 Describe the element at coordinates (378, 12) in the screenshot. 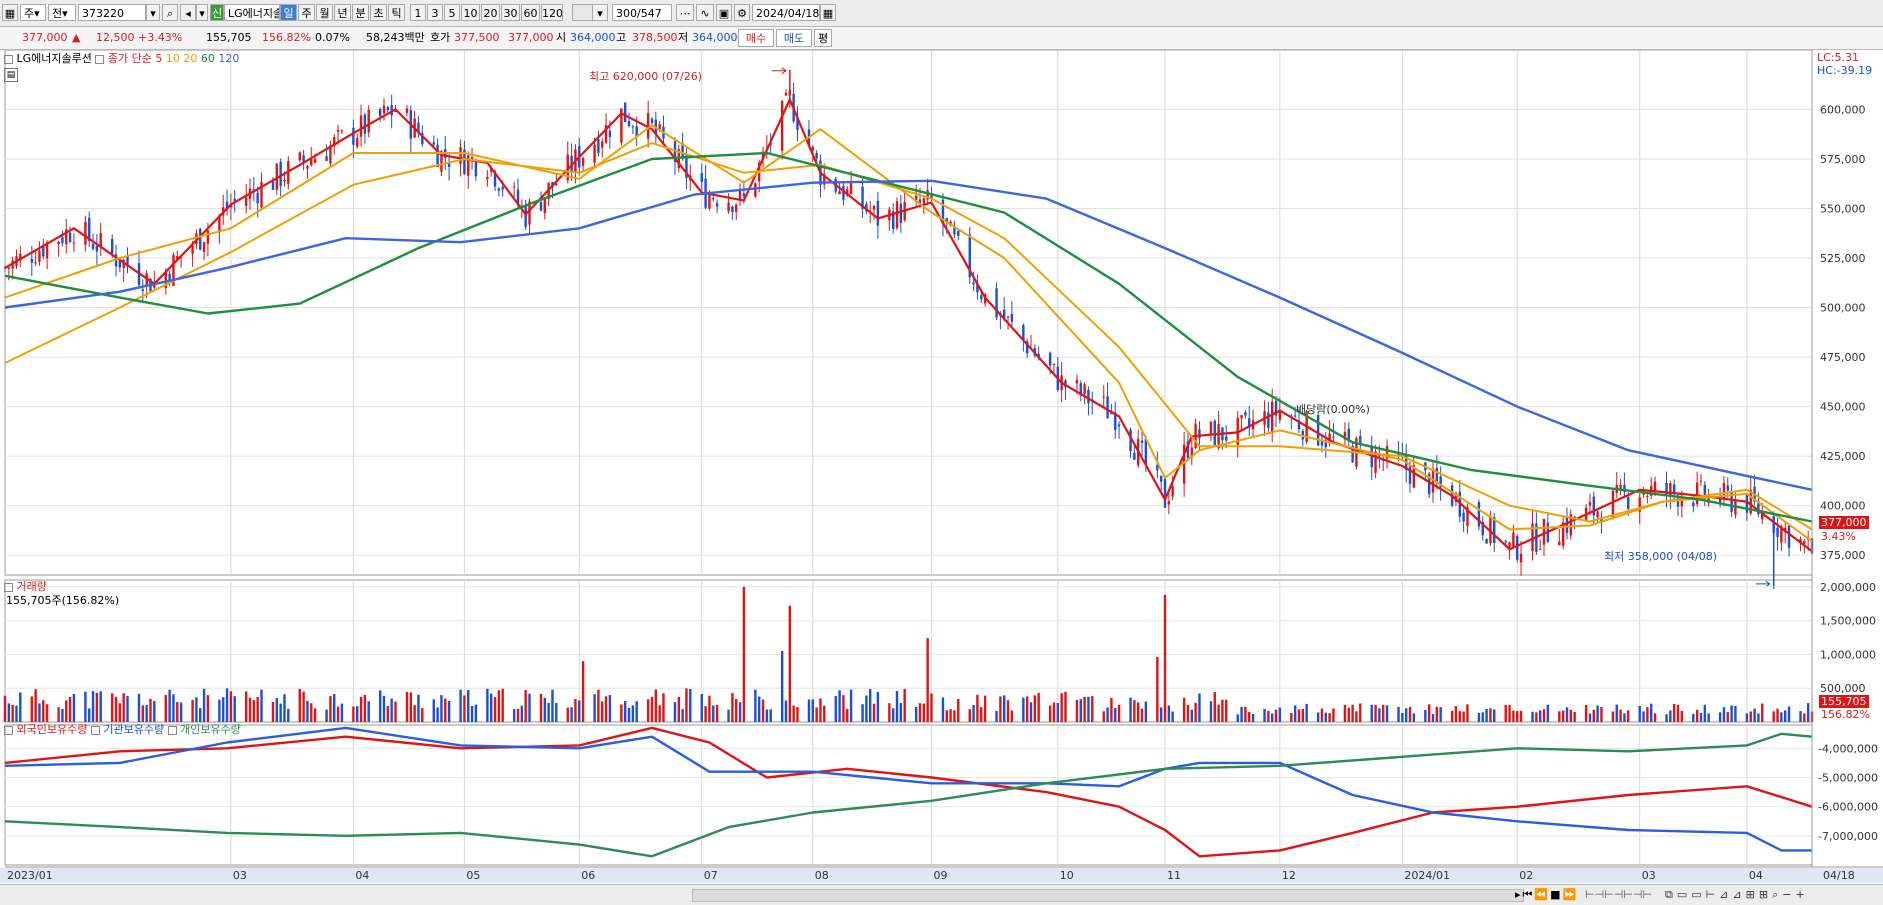

I see `period-tab: 초` at that location.